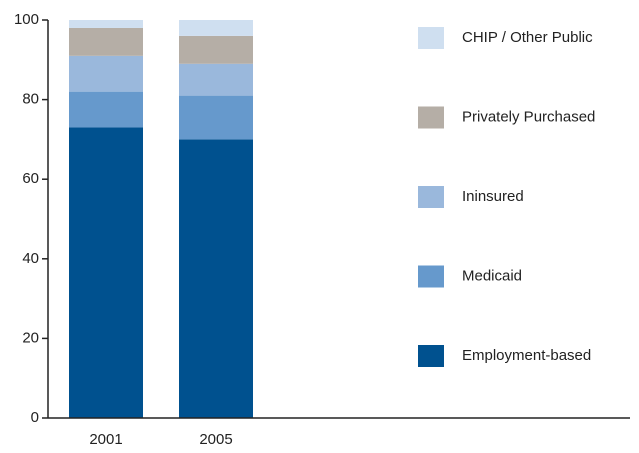  Describe the element at coordinates (35, 417) in the screenshot. I see `y-tick-label: 0` at that location.